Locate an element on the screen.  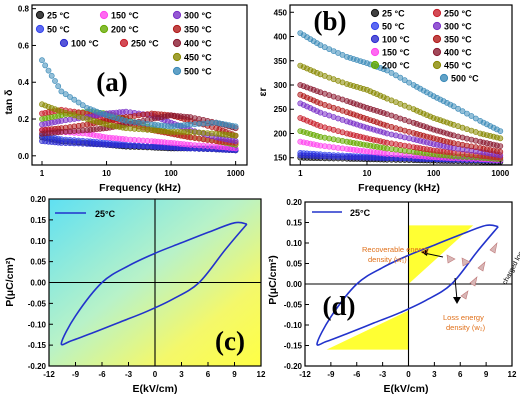
d-arrowhead-loss is located at coordinates (457, 300).